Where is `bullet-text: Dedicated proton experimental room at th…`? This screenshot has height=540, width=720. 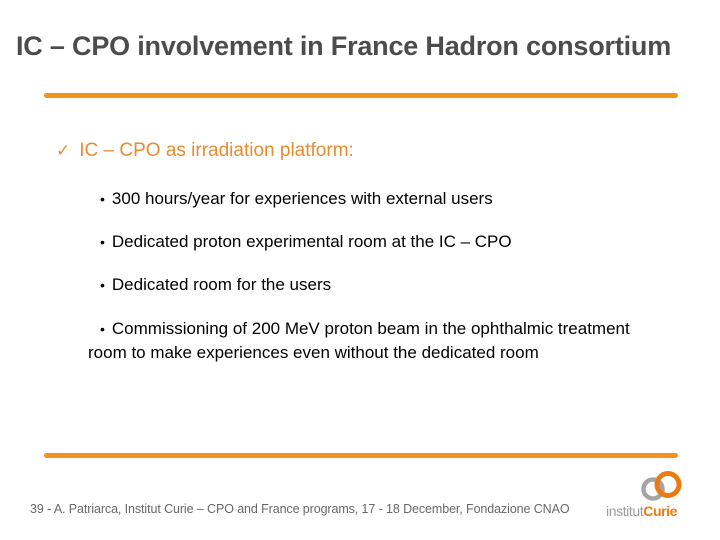 bullet-text: Dedicated proton experimental room at th… is located at coordinates (311, 241).